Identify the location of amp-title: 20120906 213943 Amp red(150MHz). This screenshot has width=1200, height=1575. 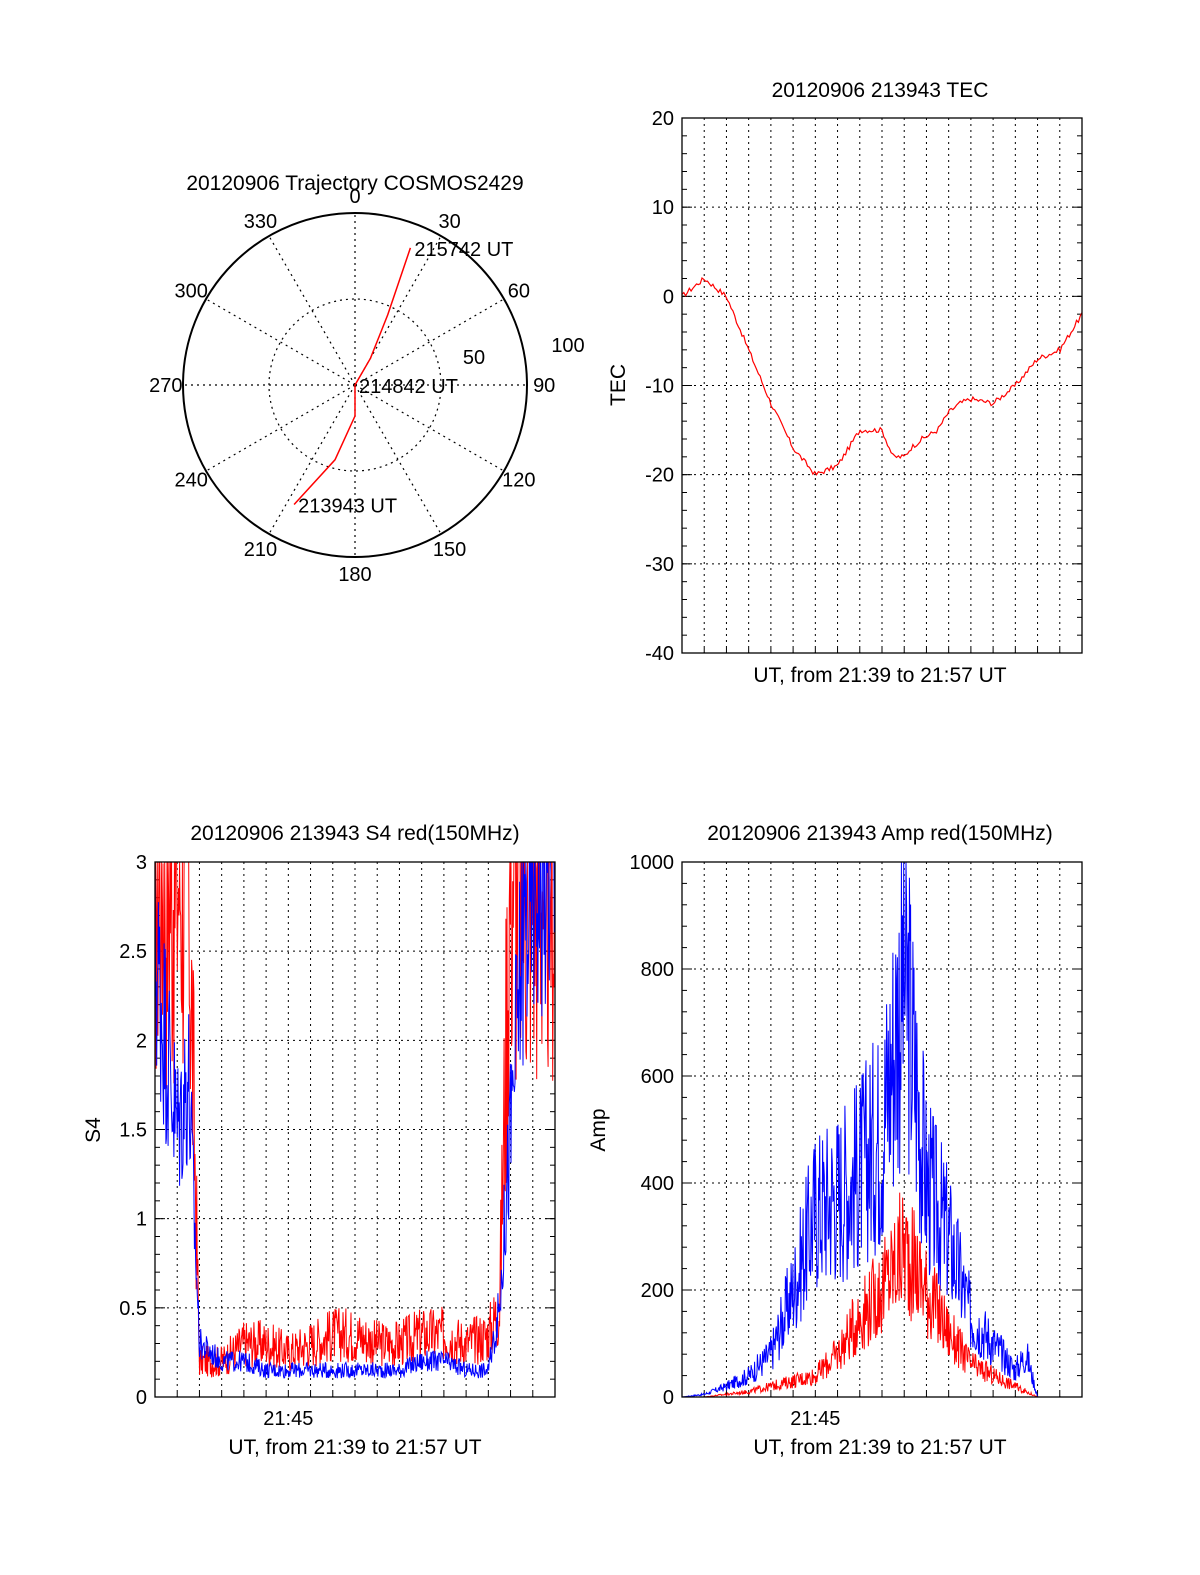
(880, 833).